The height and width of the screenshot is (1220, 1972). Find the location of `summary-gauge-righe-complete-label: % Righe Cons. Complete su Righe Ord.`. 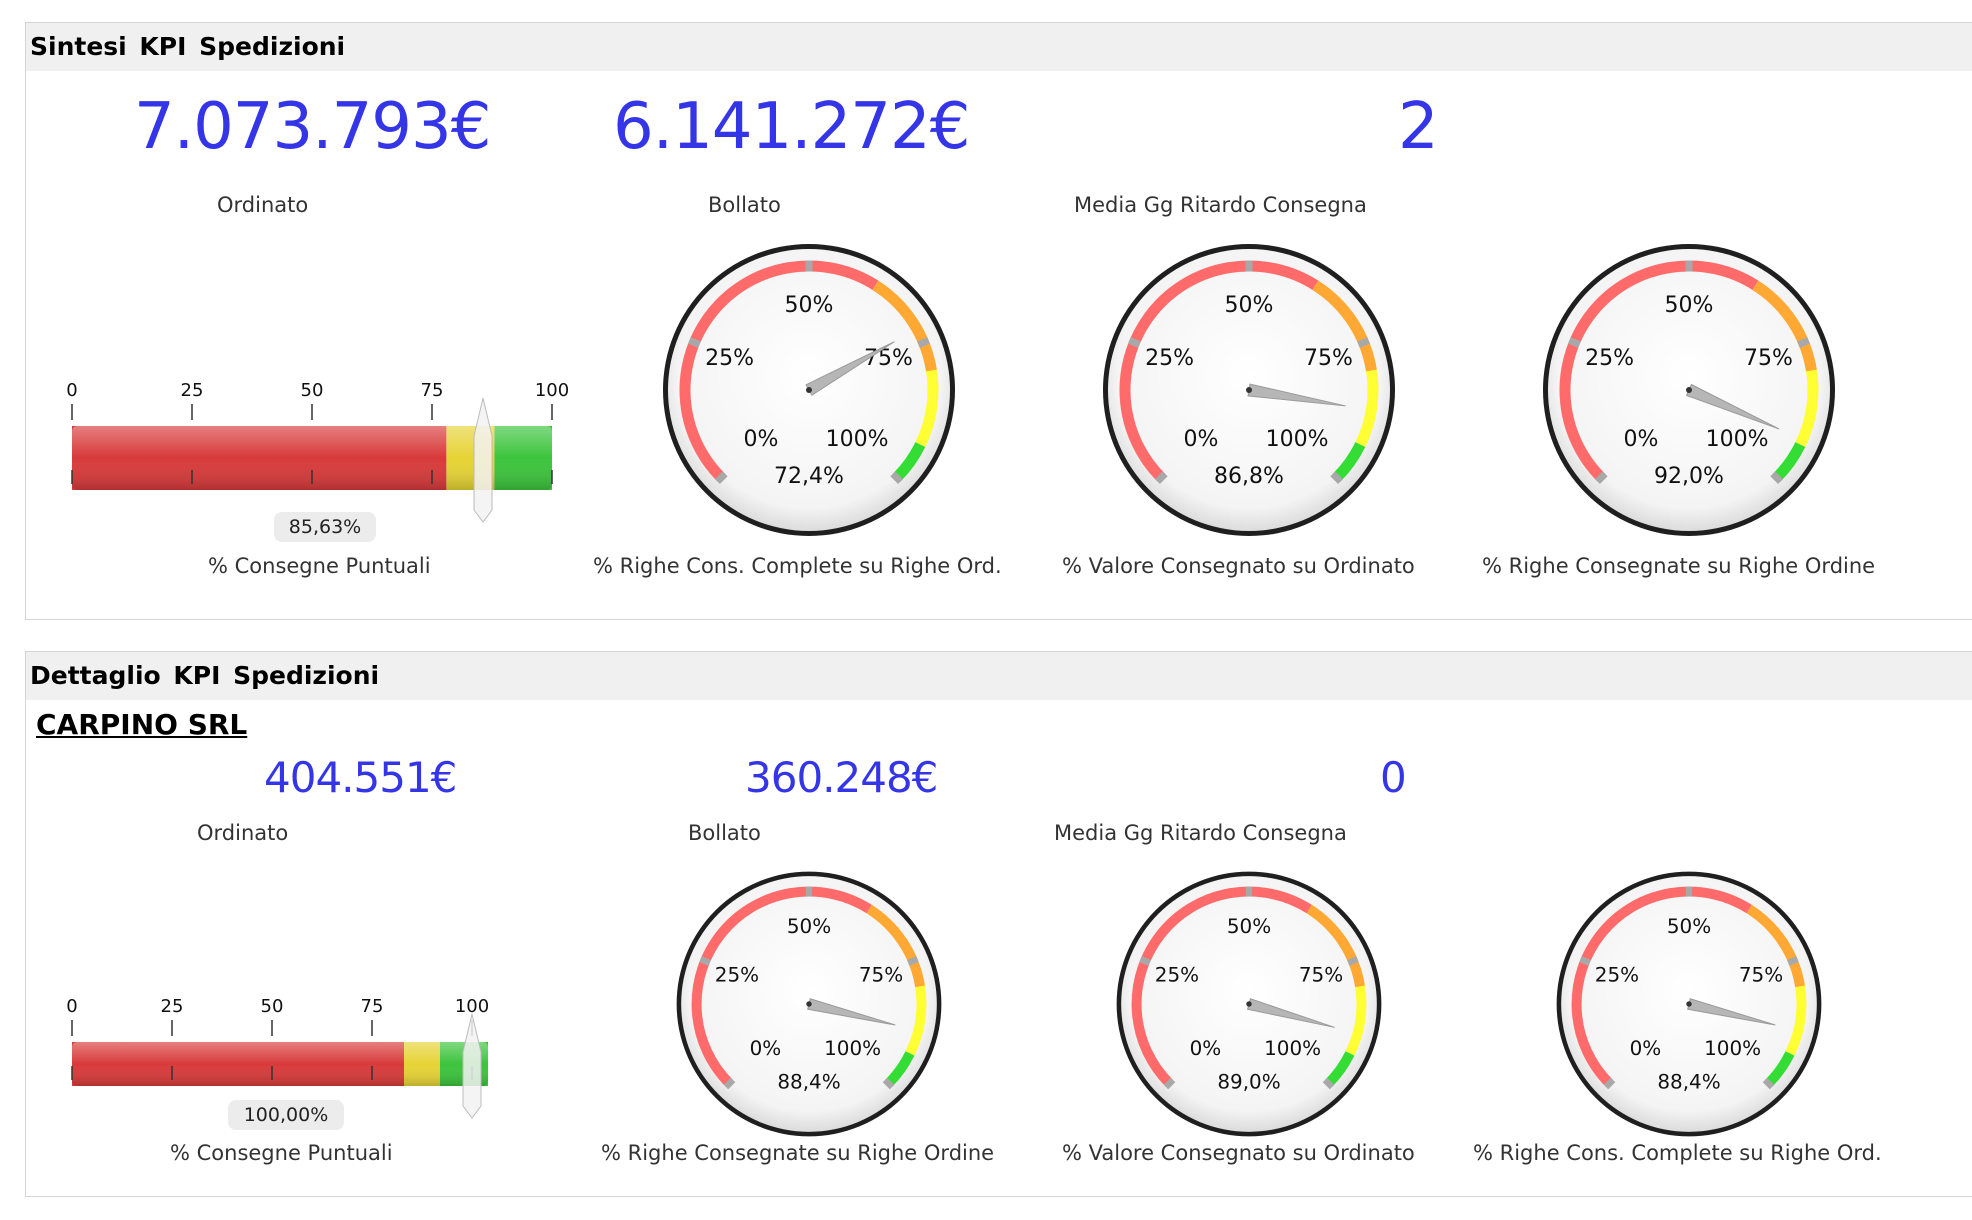

summary-gauge-righe-complete-label: % Righe Cons. Complete su Righe Ord. is located at coordinates (797, 566).